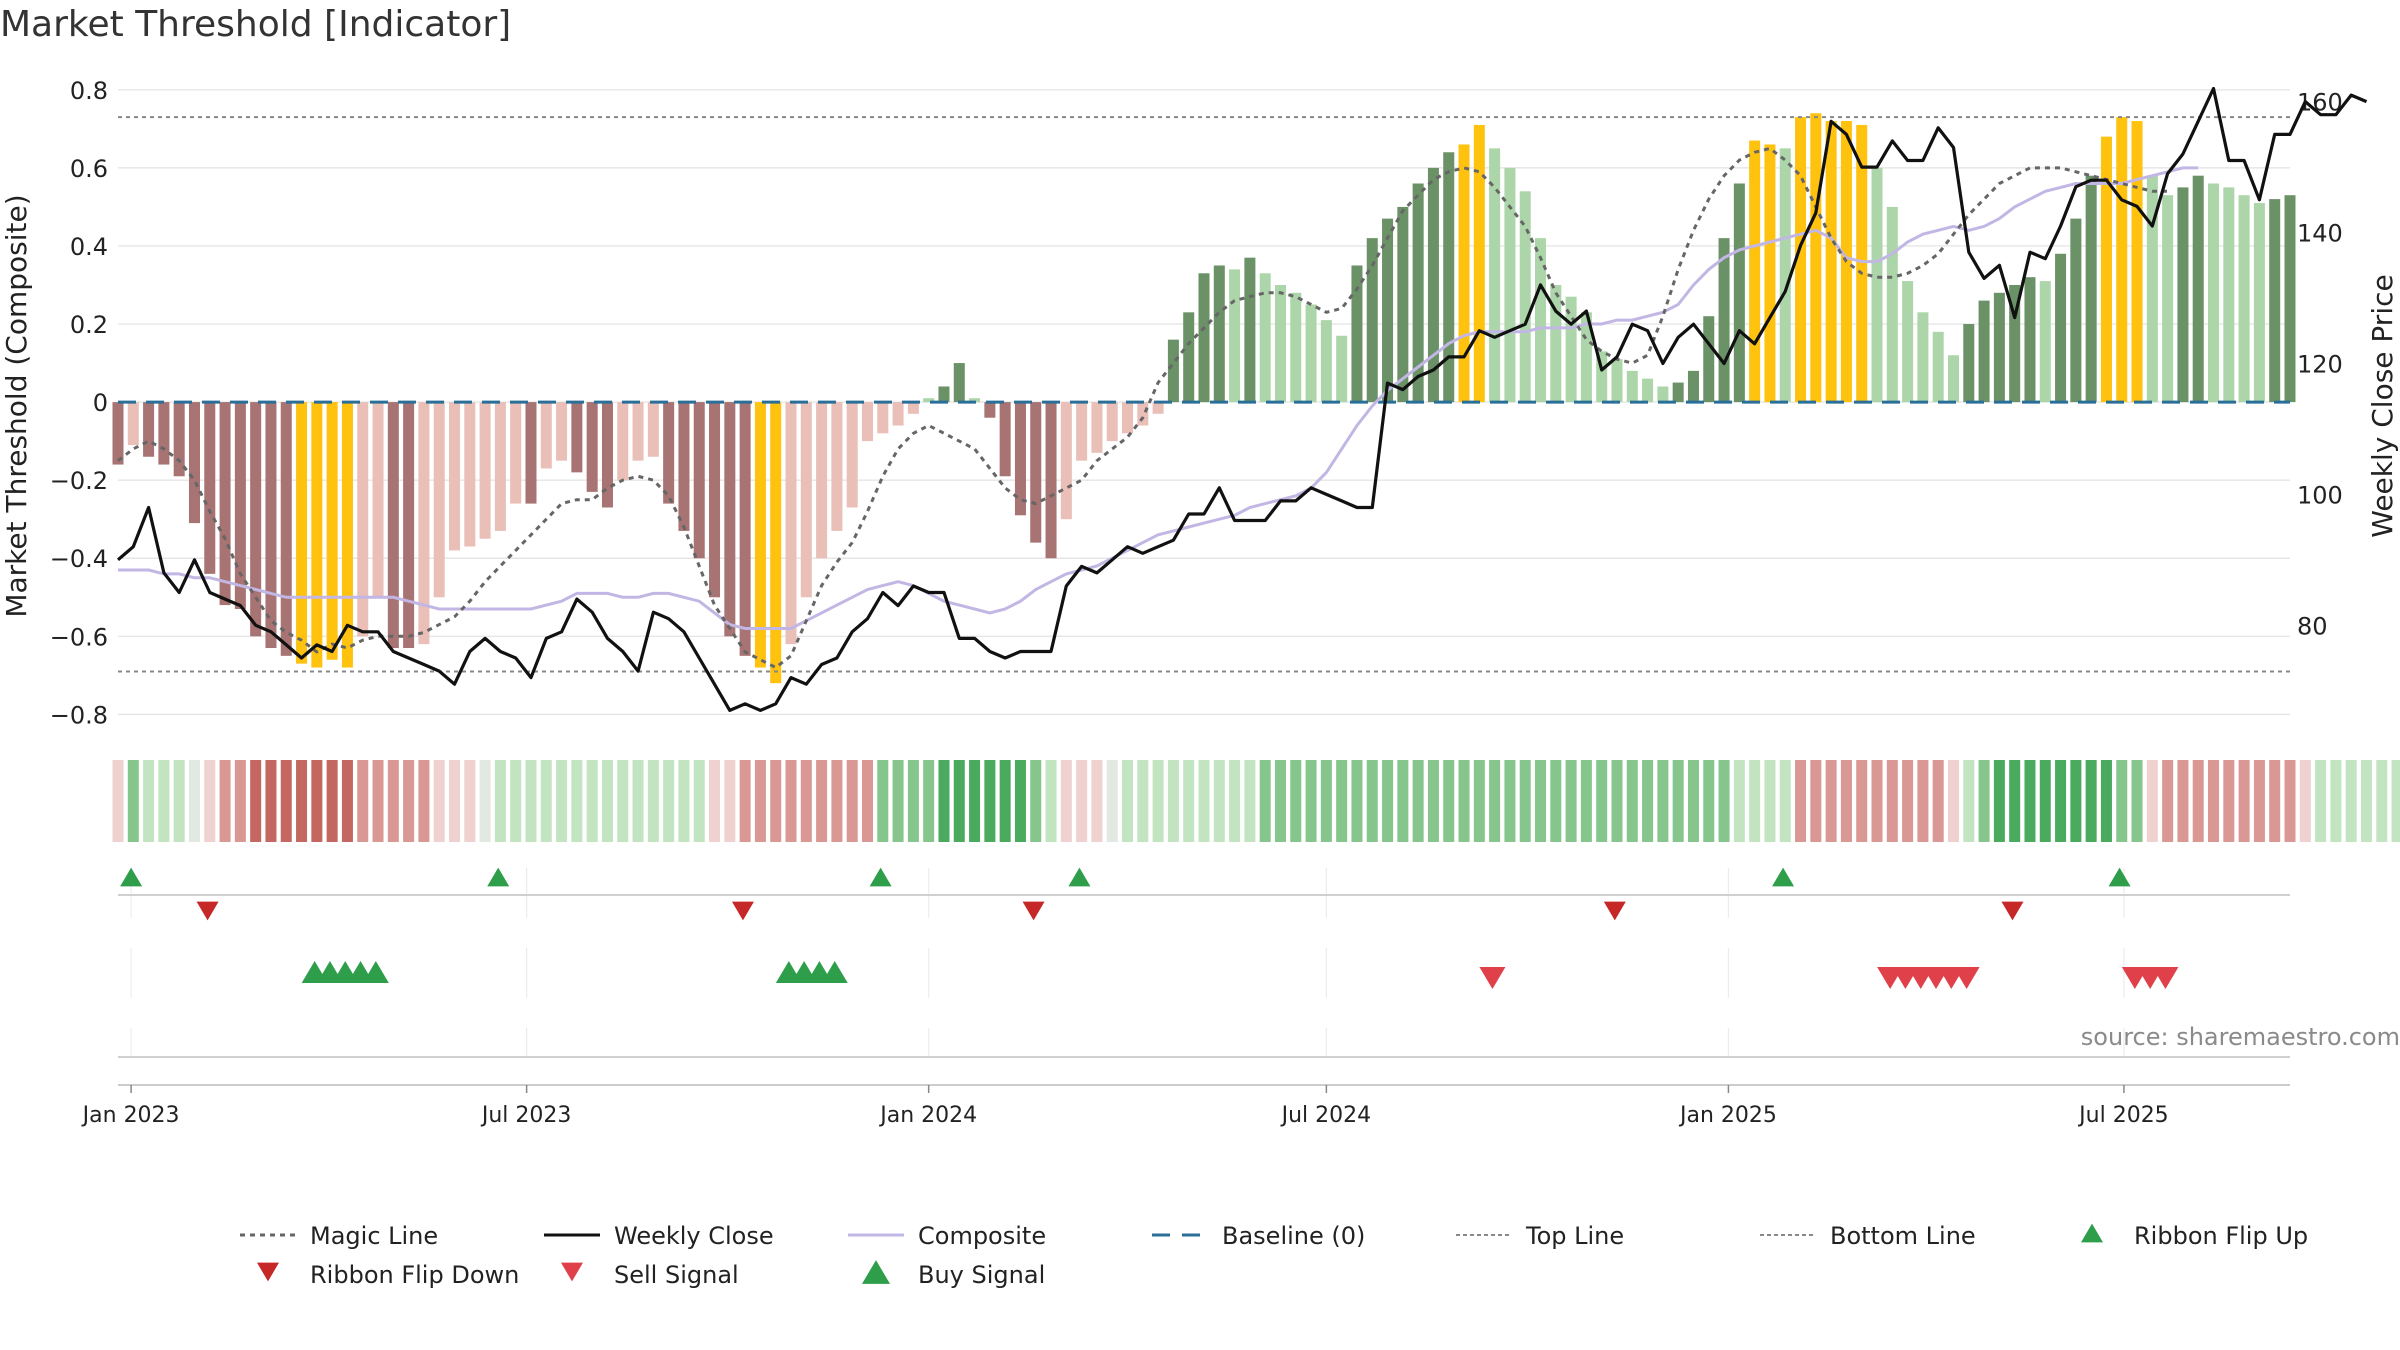 This screenshot has height=1350, width=2400. I want to click on y-tick-label: −0.2, so click(79, 481).